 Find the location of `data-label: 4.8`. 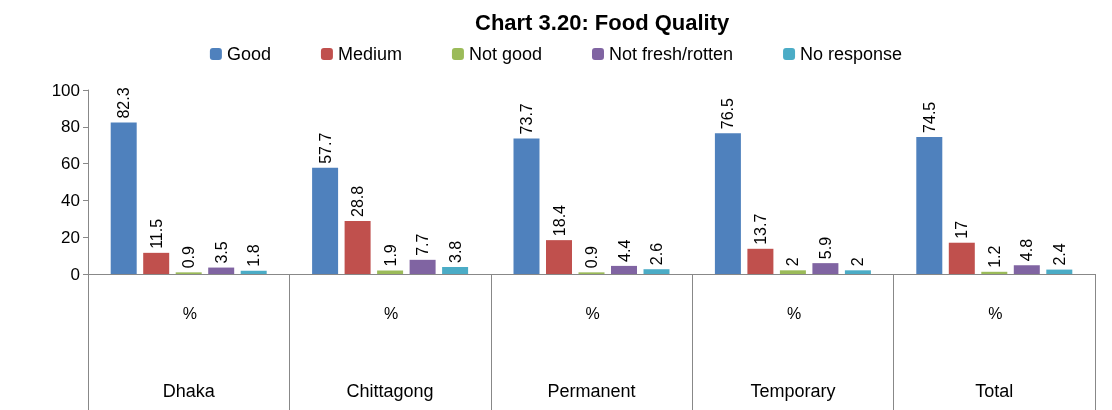

data-label: 4.8 is located at coordinates (1027, 250).